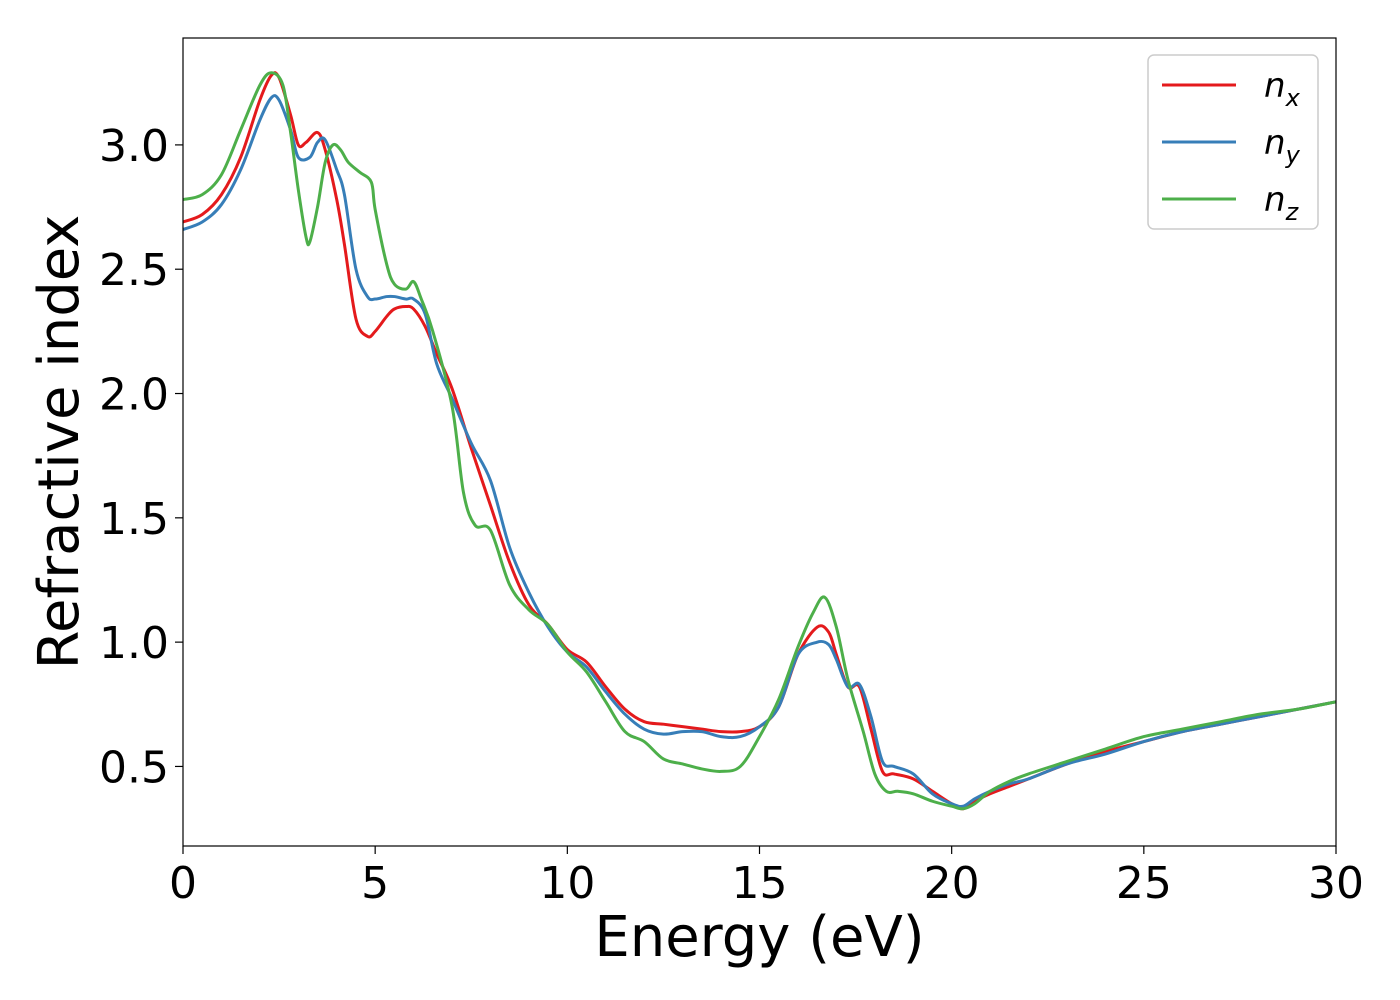 This screenshot has width=1400, height=1000. I want to click on x-tick-label: 20, so click(952, 883).